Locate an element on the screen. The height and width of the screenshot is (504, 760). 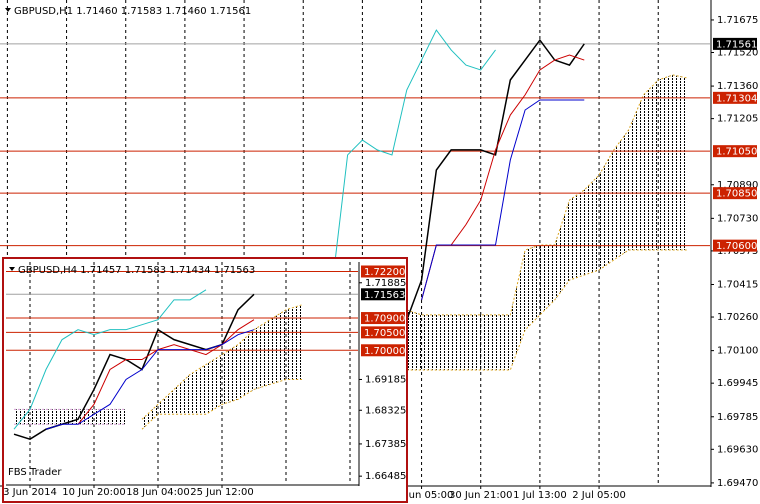
y-tick-label: 1.70415 is located at coordinates (737, 284).